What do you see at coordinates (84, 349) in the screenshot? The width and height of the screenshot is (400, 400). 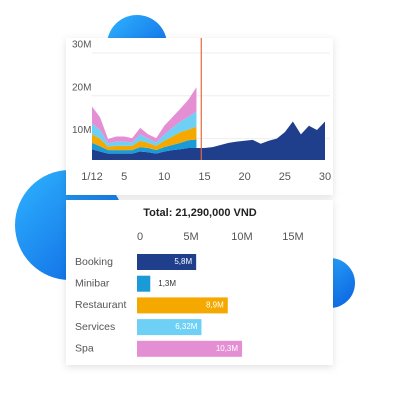 I see `category-label: Spa` at bounding box center [84, 349].